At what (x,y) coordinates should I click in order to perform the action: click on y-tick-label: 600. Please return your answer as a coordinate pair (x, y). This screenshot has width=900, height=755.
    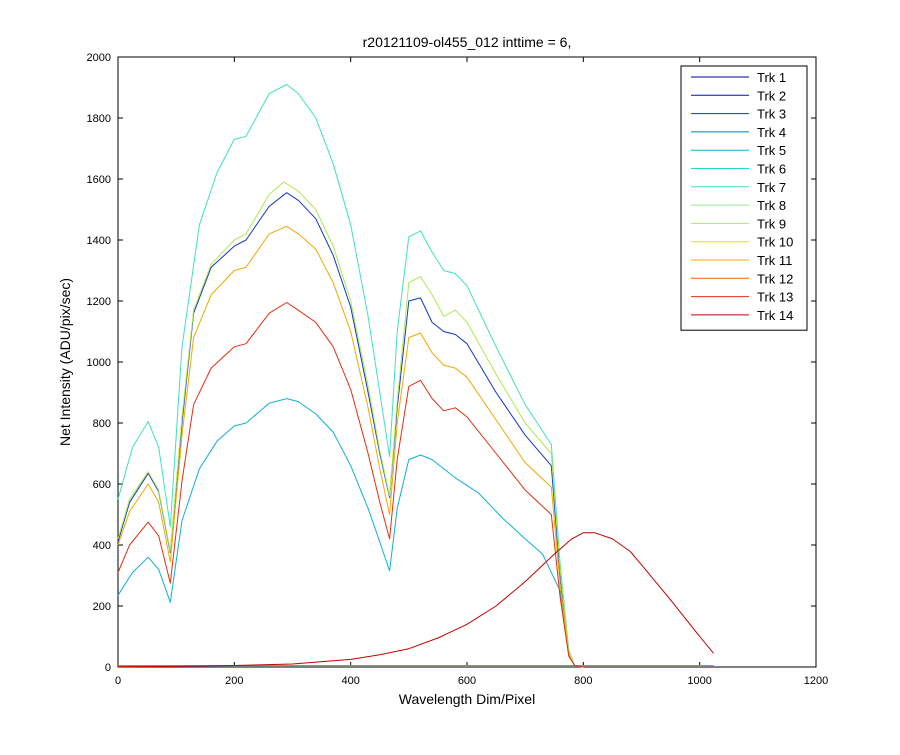
    Looking at the image, I should click on (102, 485).